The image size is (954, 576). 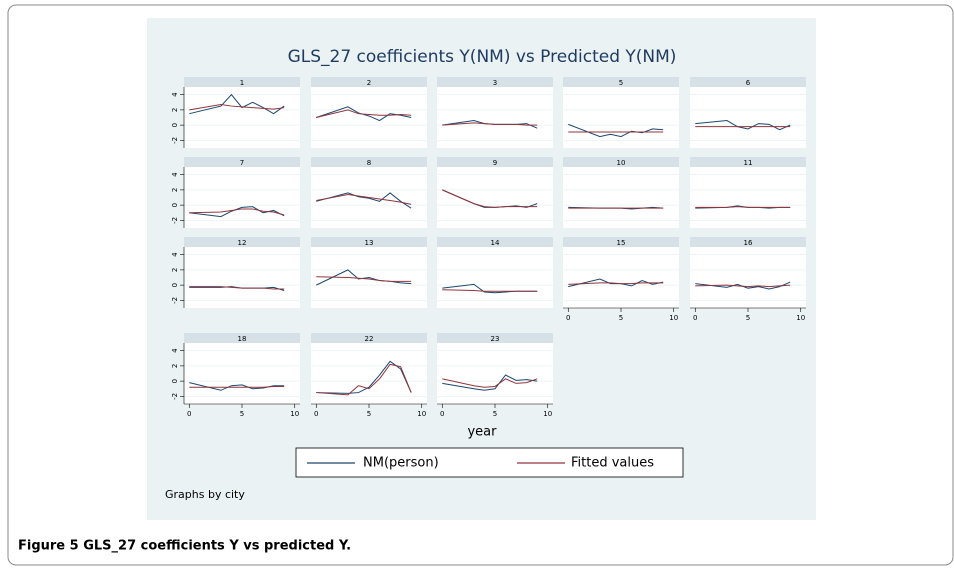 I want to click on panel-title: 6, so click(x=748, y=83).